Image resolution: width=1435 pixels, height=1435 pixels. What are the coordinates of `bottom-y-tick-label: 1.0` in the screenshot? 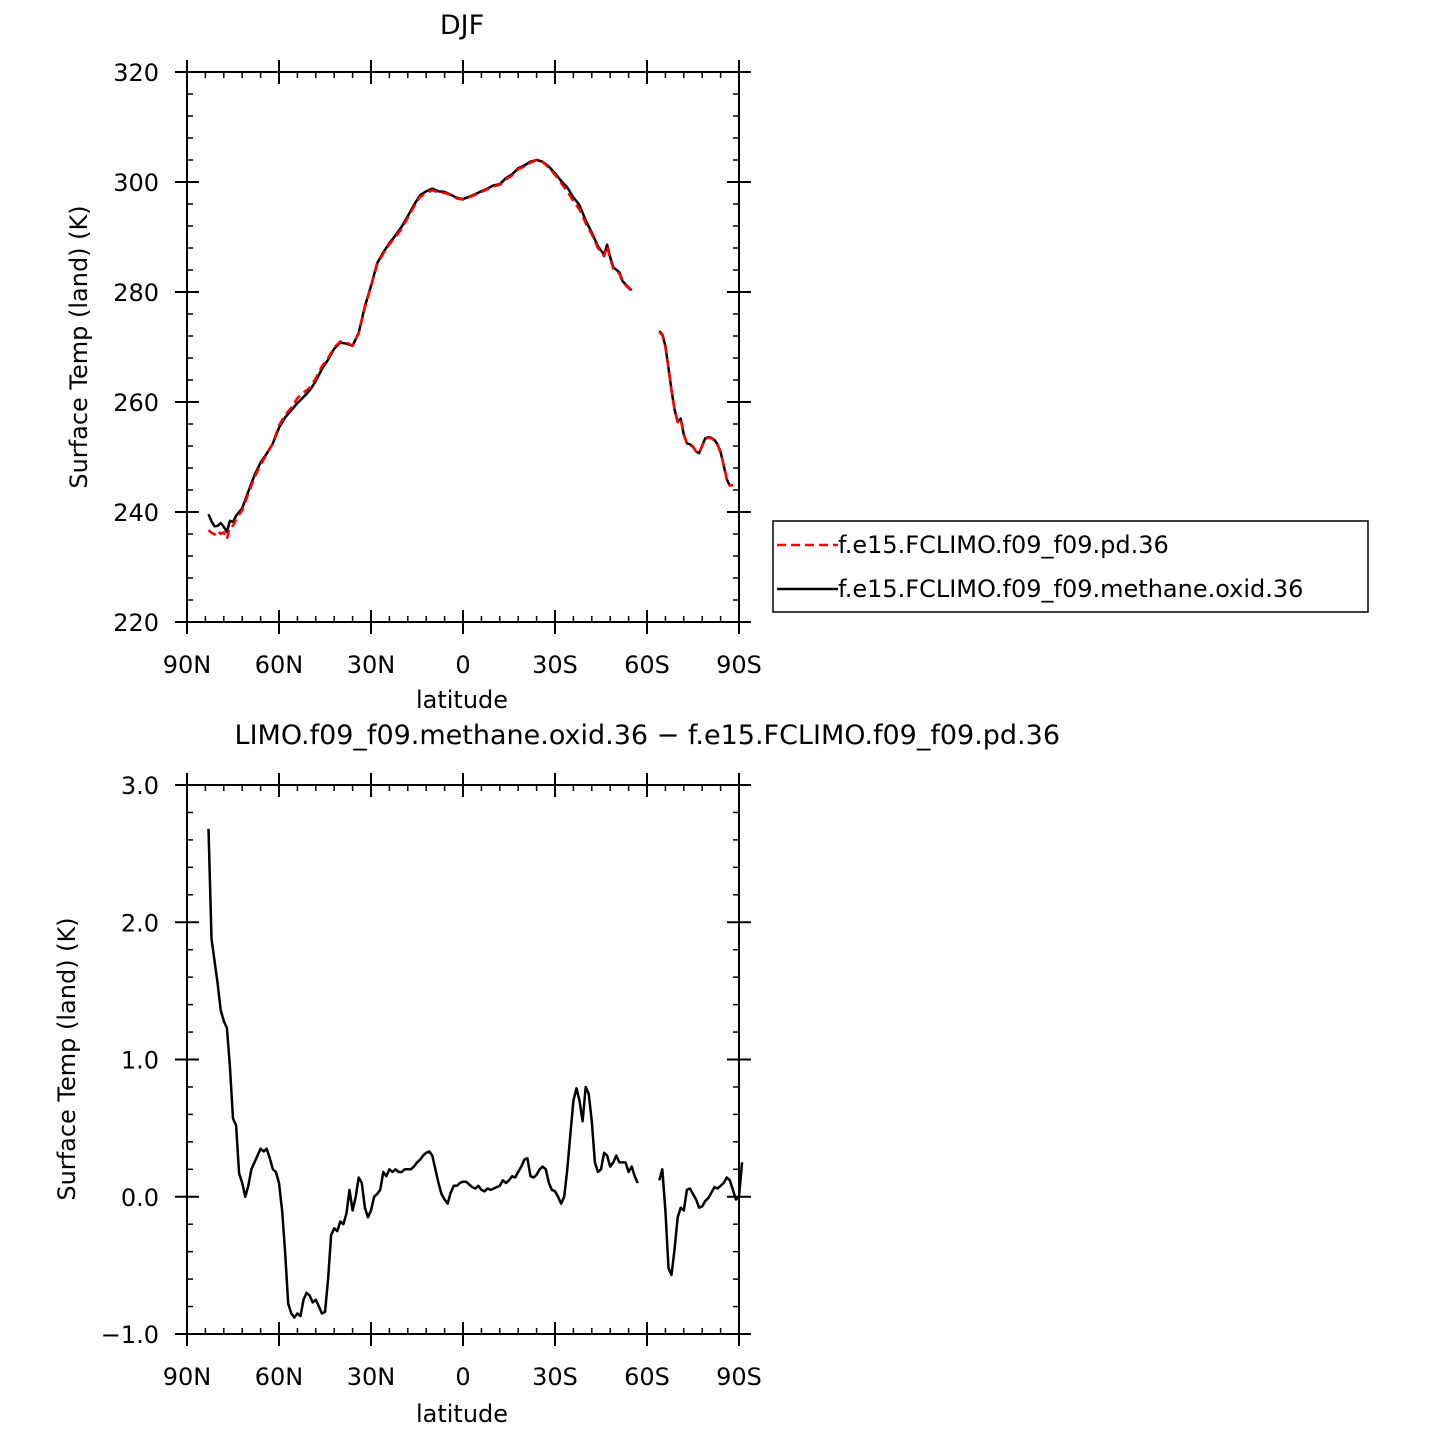 It's located at (140, 1061).